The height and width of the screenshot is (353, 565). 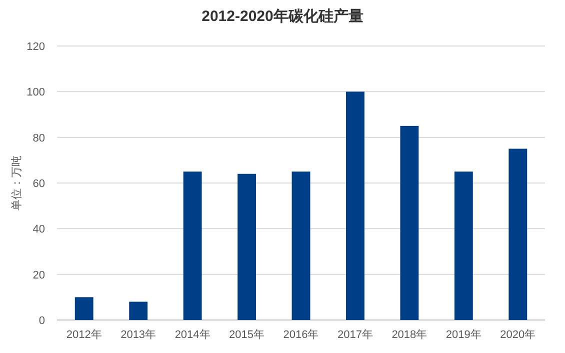 I want to click on y-tick-label: 60, so click(x=38, y=184).